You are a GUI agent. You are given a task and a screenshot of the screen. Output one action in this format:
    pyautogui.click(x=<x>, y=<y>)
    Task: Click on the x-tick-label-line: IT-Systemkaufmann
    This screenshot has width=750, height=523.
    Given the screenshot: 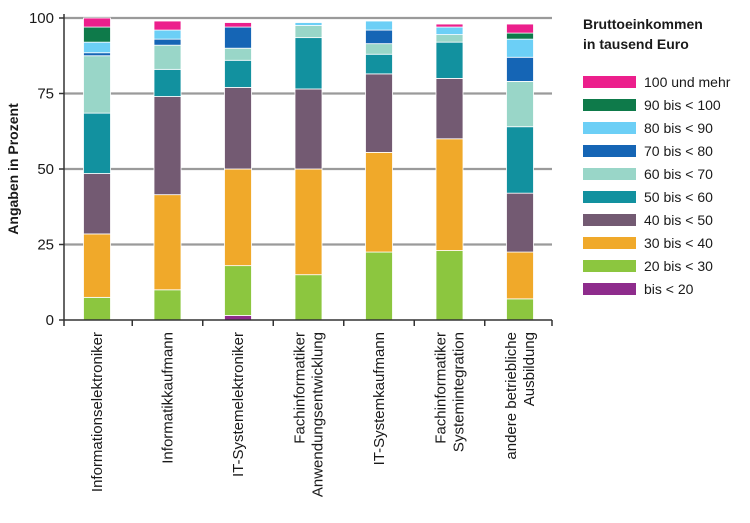 What is the action you would take?
    pyautogui.click(x=379, y=398)
    